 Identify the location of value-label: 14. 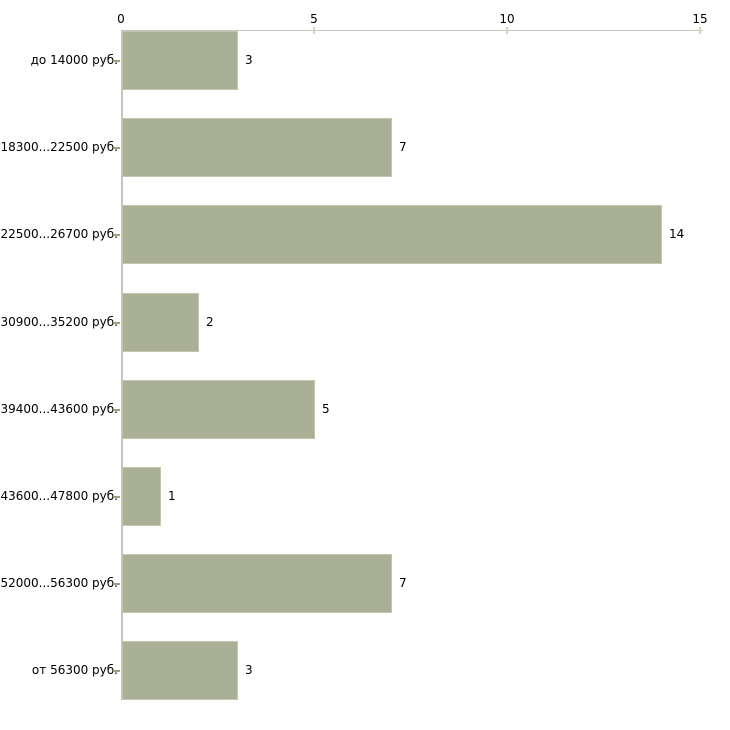
(677, 234).